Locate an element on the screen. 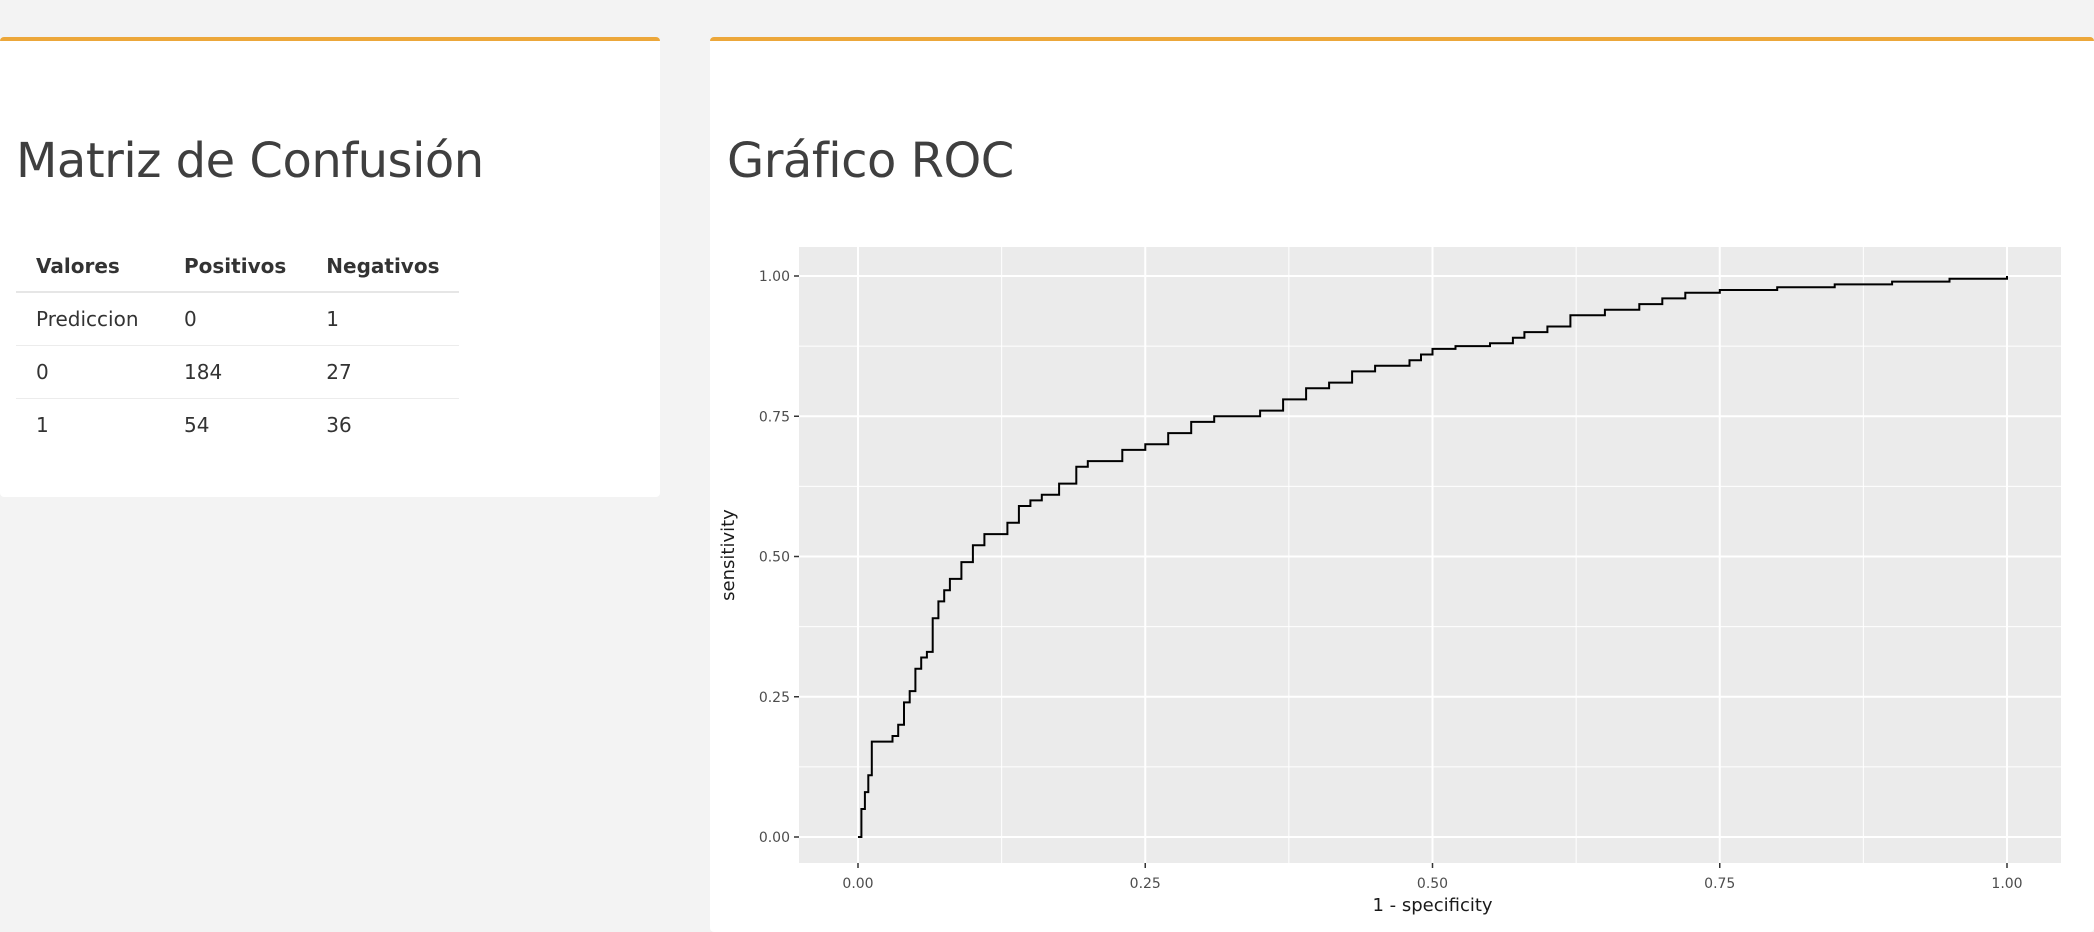 The width and height of the screenshot is (2094, 932). y-tick-label: 1.00 is located at coordinates (774, 277).